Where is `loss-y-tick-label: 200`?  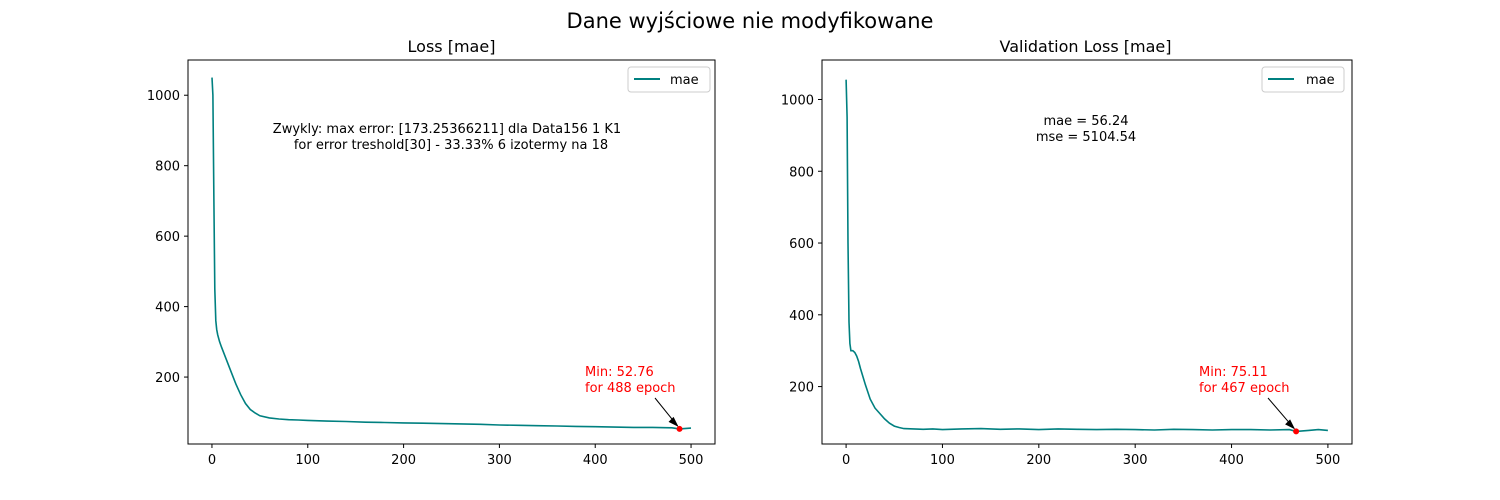
loss-y-tick-label: 200 is located at coordinates (167, 378).